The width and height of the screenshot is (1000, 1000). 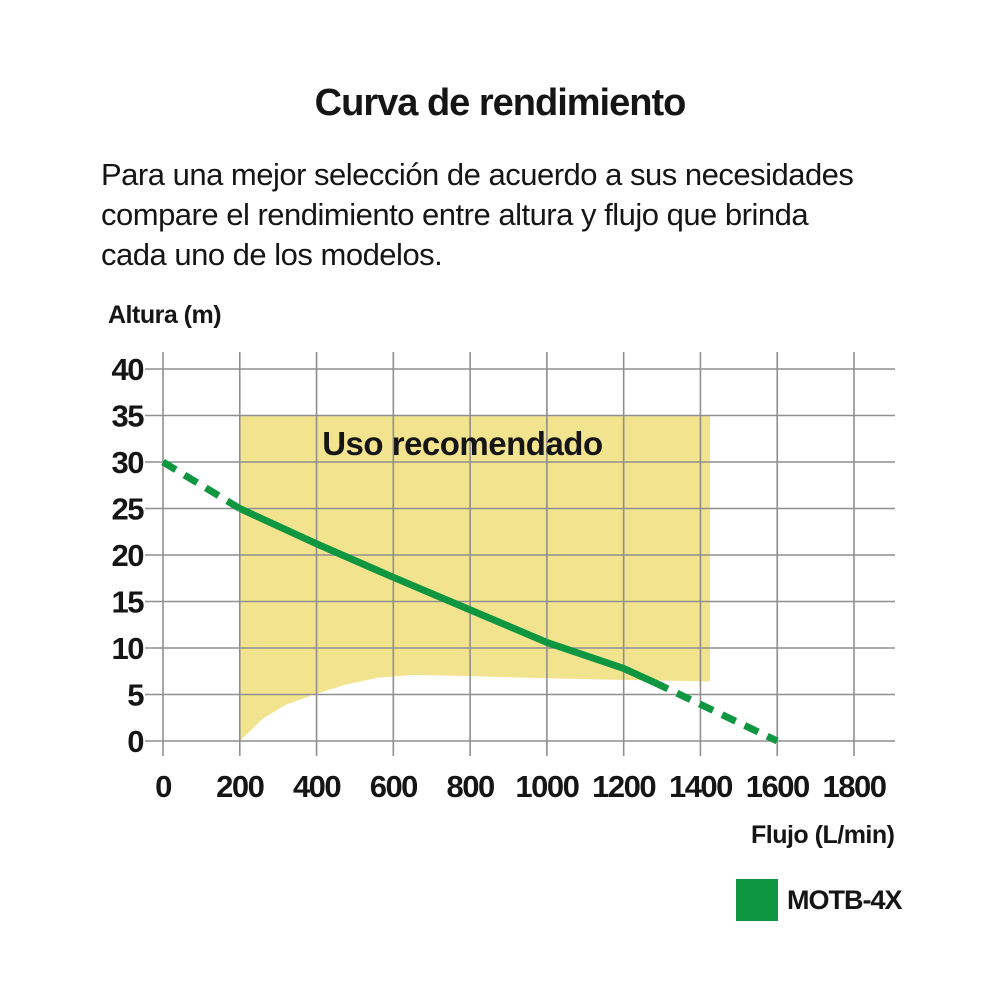 I want to click on x-axis-title: Flujo (L/min), so click(x=823, y=835).